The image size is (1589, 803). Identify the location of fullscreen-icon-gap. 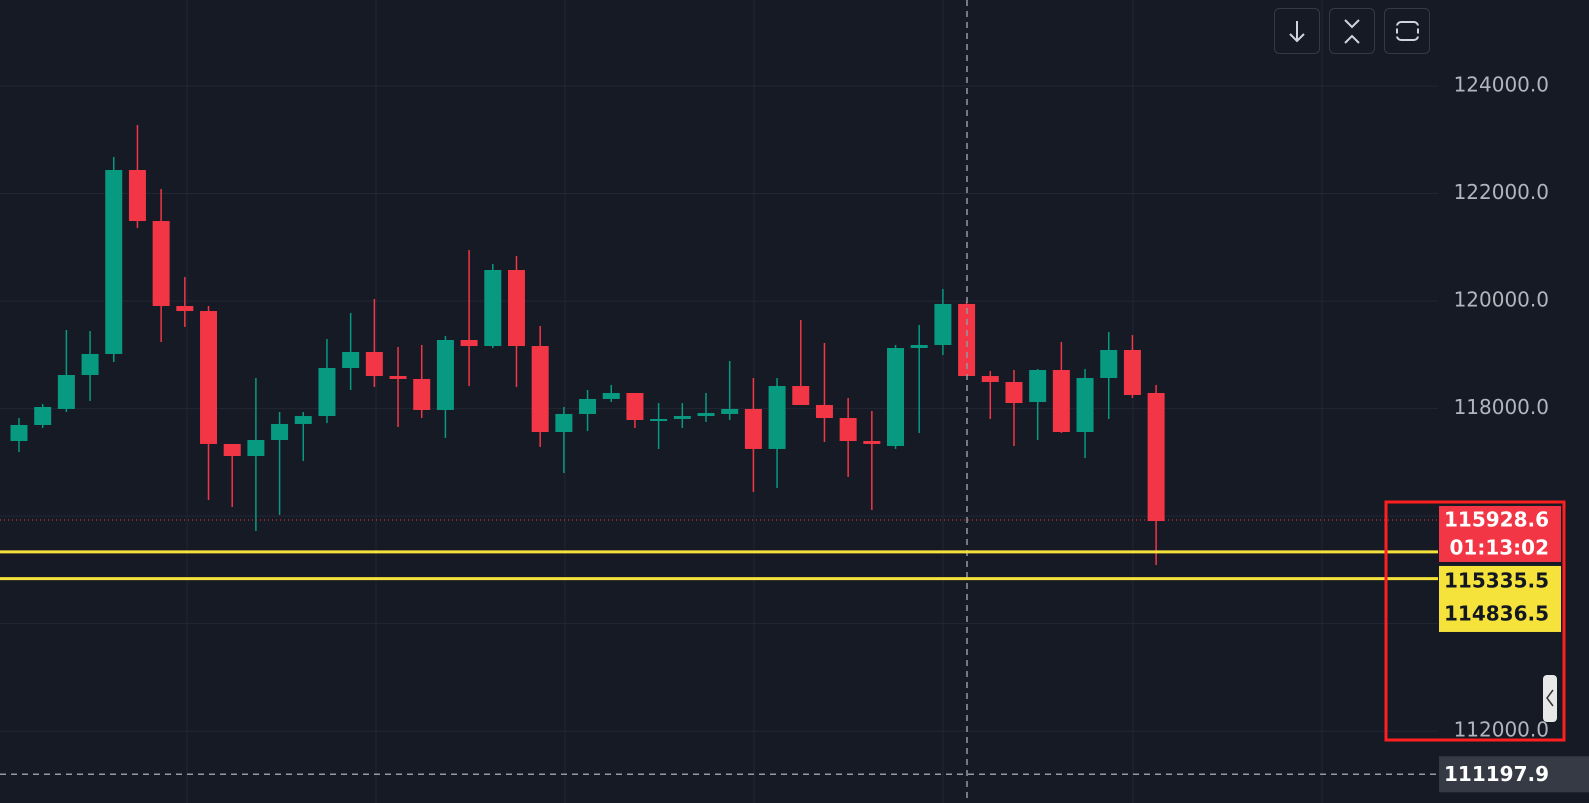
(1407, 31).